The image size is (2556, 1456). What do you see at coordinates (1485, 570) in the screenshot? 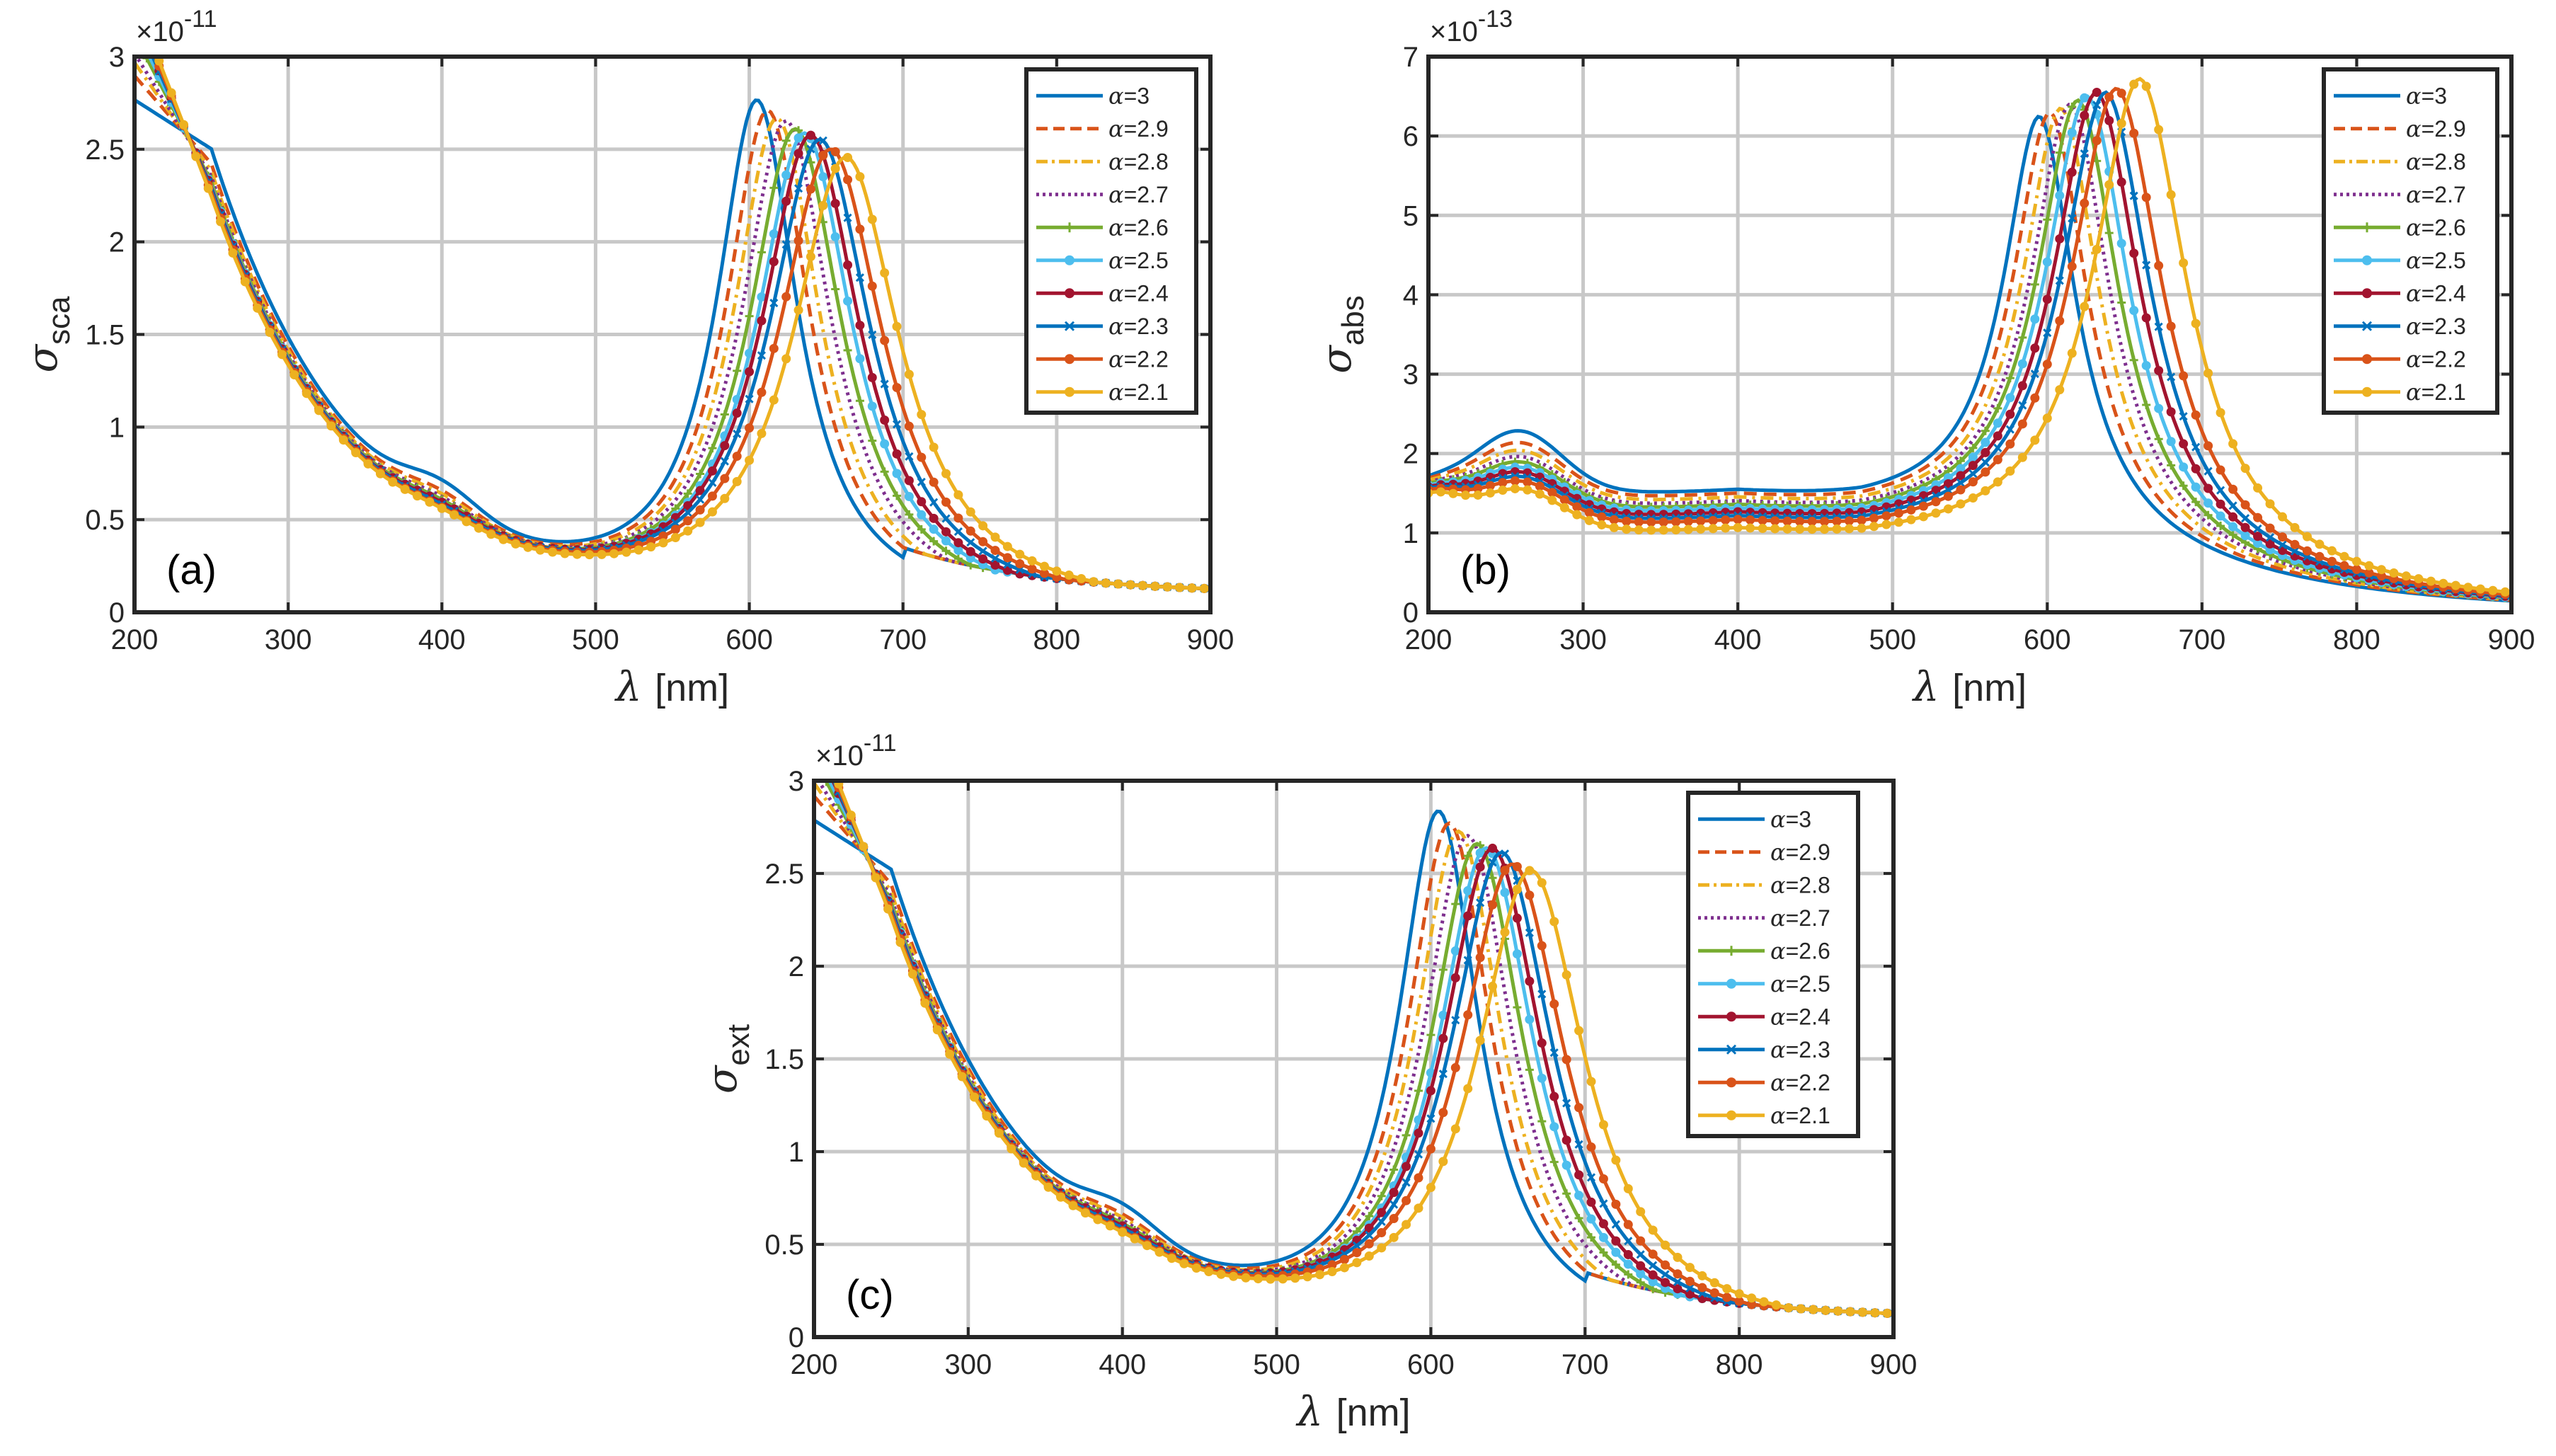
I see `panel-label: (b)` at bounding box center [1485, 570].